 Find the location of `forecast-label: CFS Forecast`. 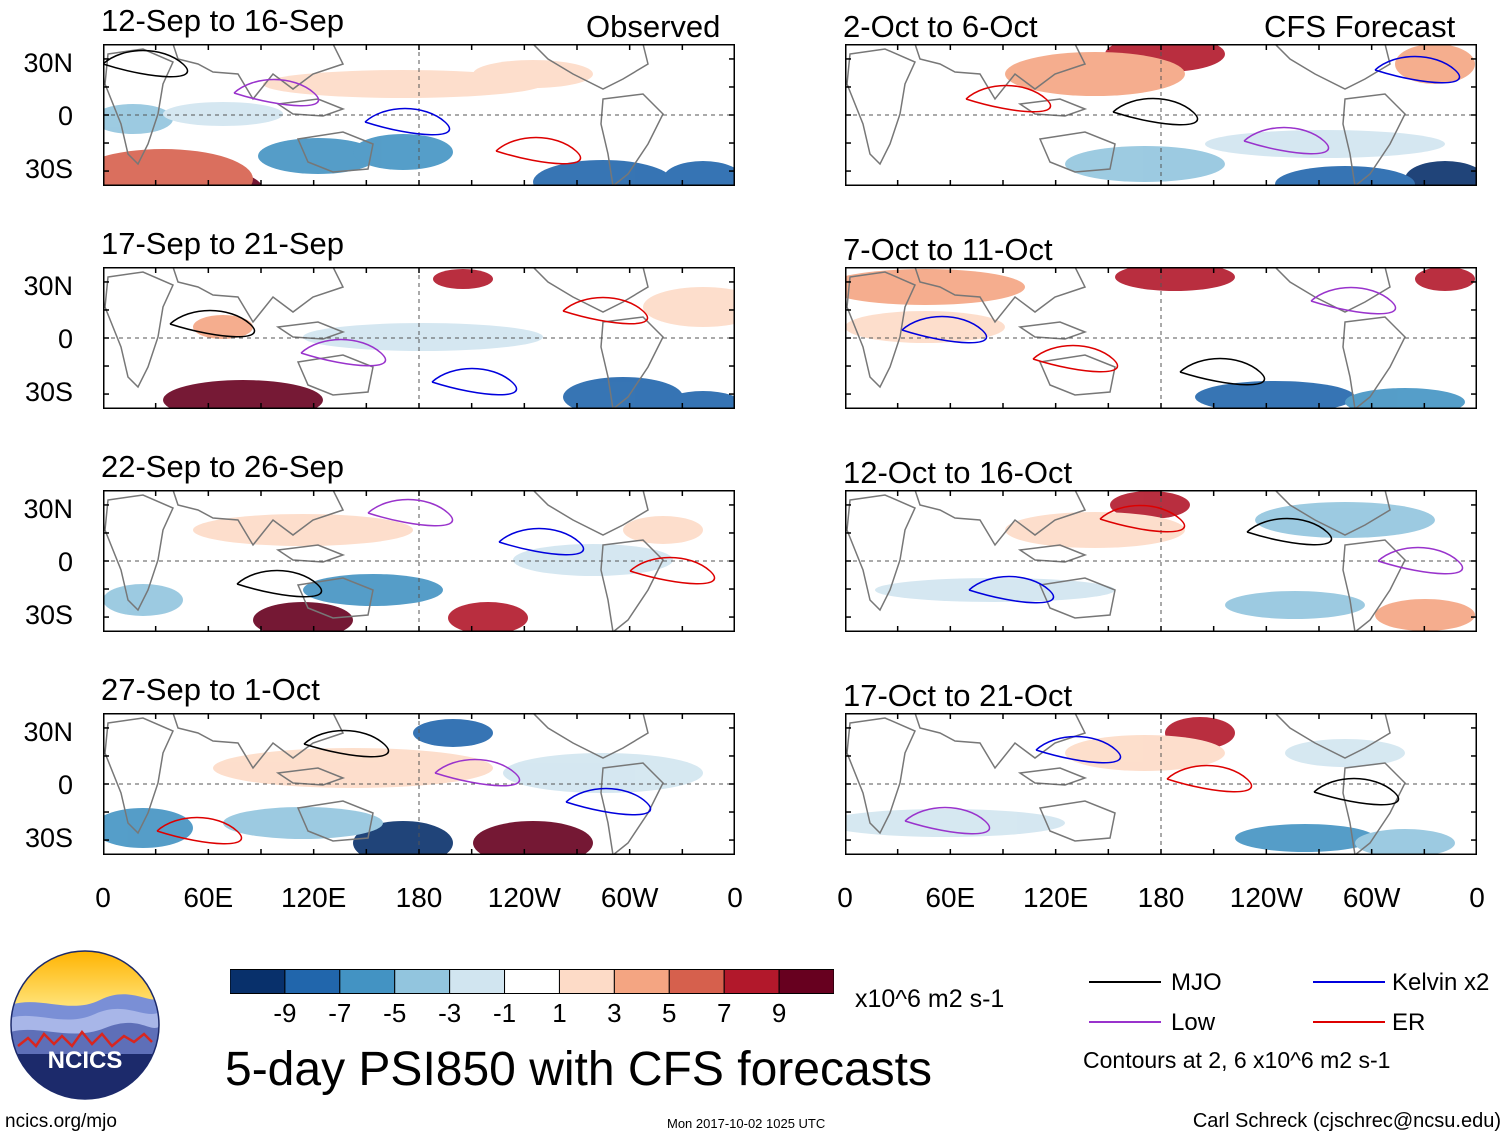

forecast-label: CFS Forecast is located at coordinates (1360, 26).